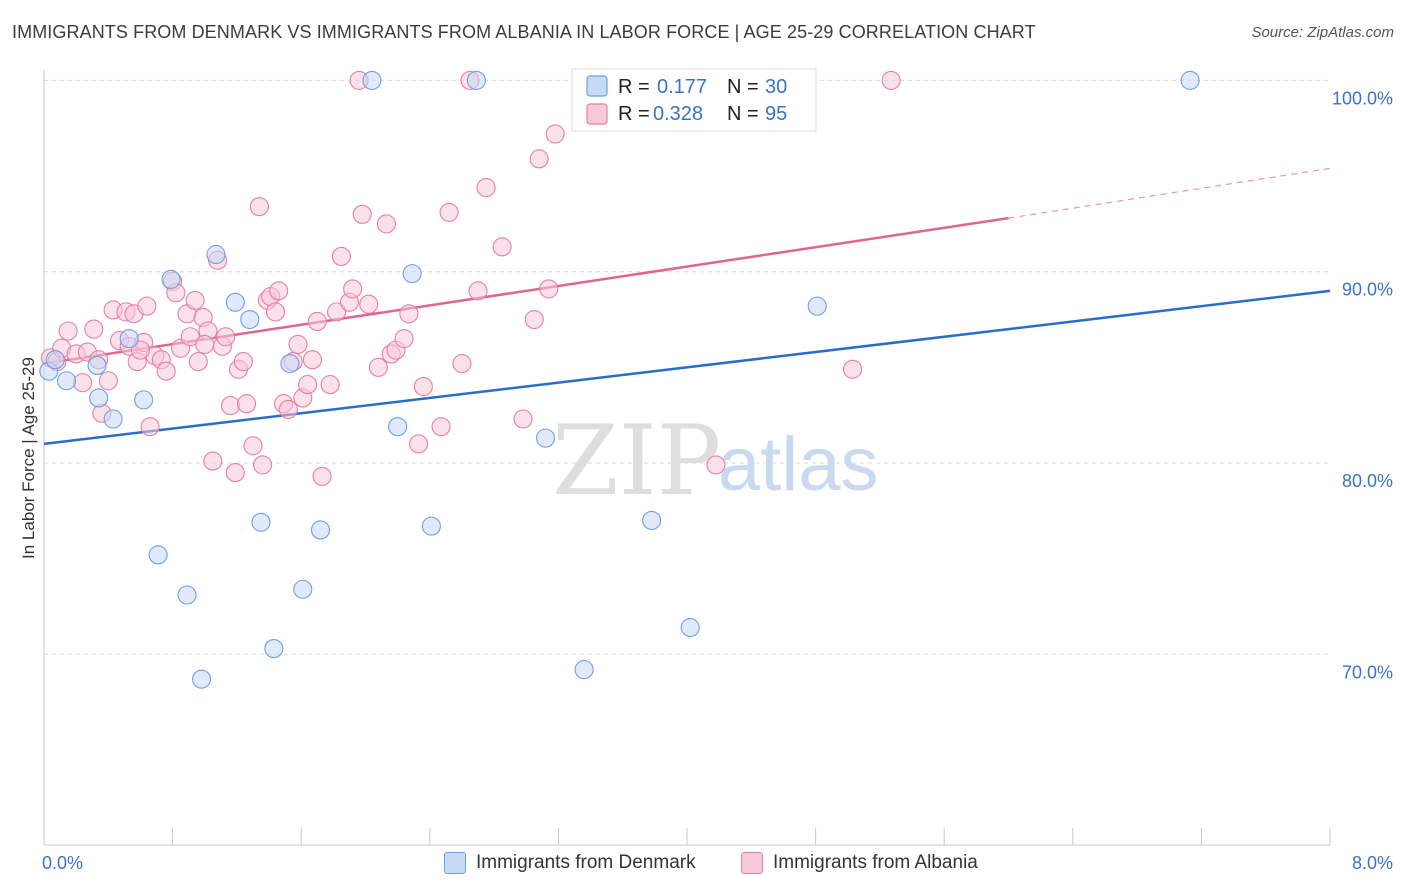  I want to click on trend-line-albania-extension, so click(1169, 193).